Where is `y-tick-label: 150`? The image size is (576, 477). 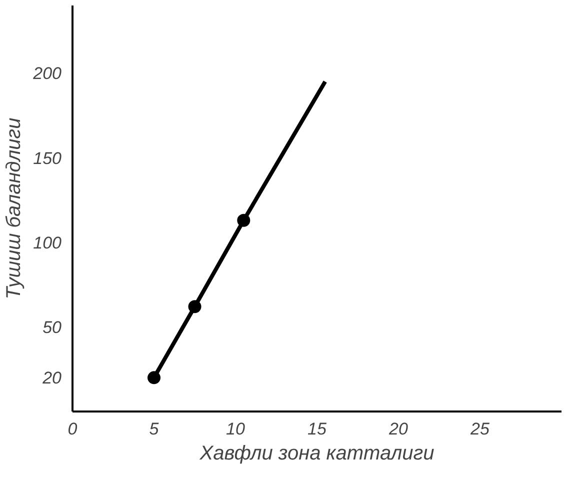 y-tick-label: 150 is located at coordinates (47, 158).